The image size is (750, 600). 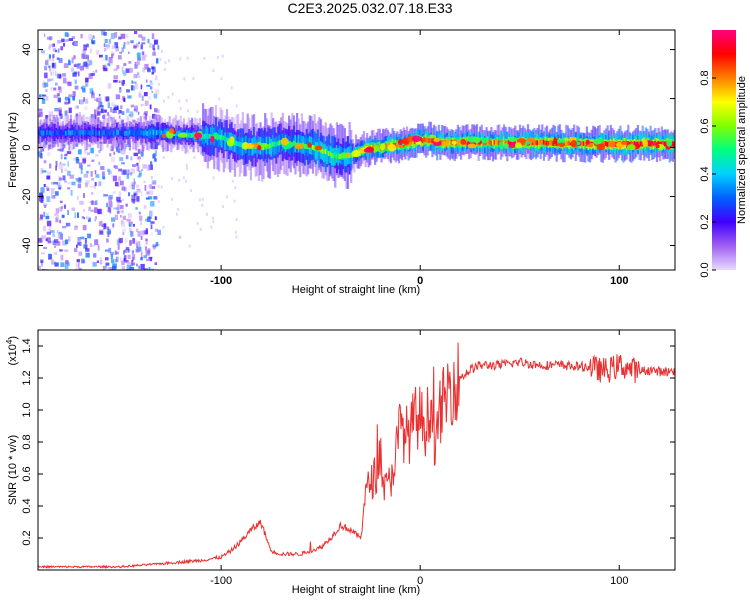 What do you see at coordinates (705, 125) in the screenshot?
I see `colorbar-tick-label: 0.6` at bounding box center [705, 125].